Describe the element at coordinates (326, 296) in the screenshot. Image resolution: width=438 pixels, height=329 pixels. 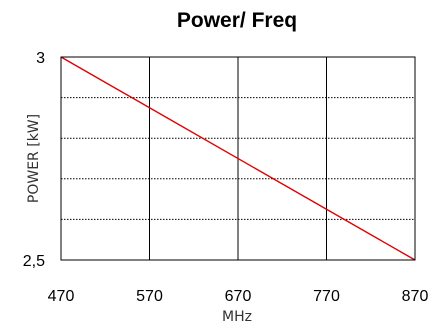
I see `x-tick-label: 770` at that location.